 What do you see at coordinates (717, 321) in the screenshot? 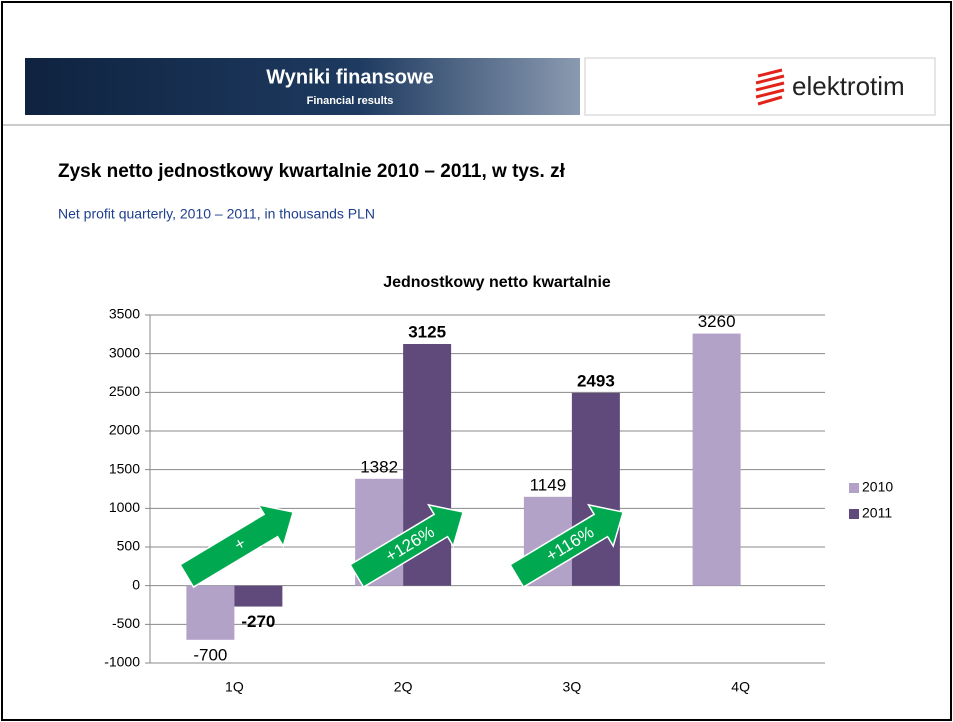
I see `data-label: 3260` at bounding box center [717, 321].